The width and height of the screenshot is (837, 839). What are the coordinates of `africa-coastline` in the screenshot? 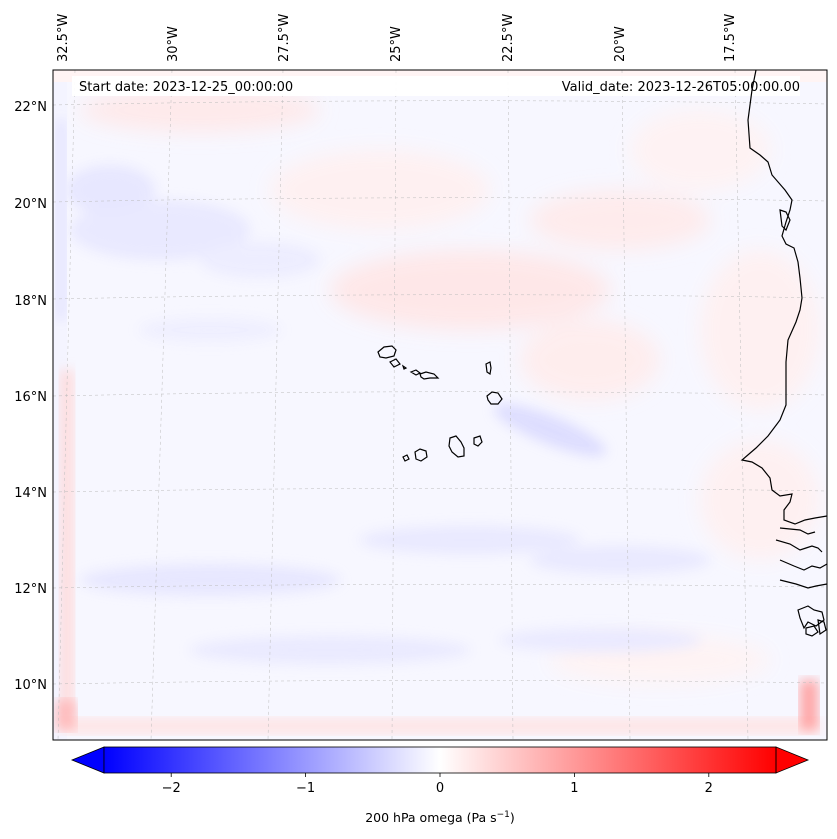 It's located at (784, 297).